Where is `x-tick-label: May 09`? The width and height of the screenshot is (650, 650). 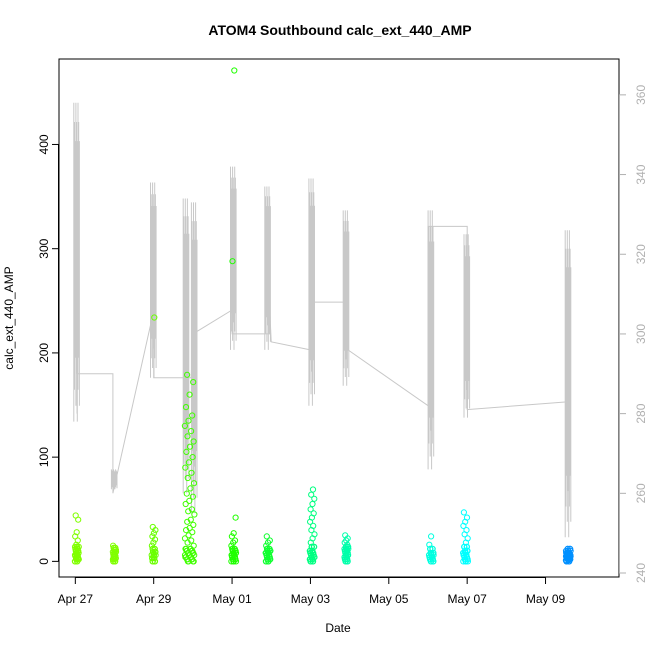 x-tick-label: May 09 is located at coordinates (546, 599).